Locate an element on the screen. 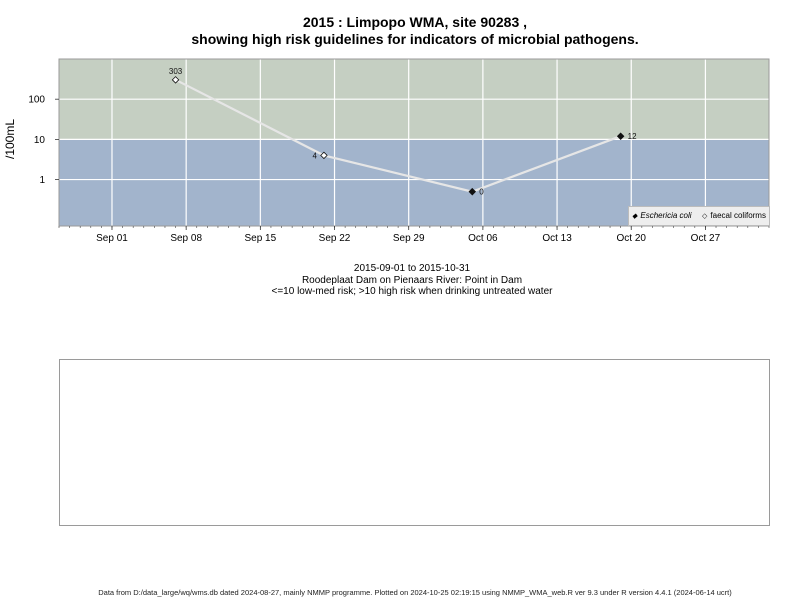 The height and width of the screenshot is (600, 800). chart-legend: ◆ Eschericia coli ◇ faecal coliforms is located at coordinates (699, 216).